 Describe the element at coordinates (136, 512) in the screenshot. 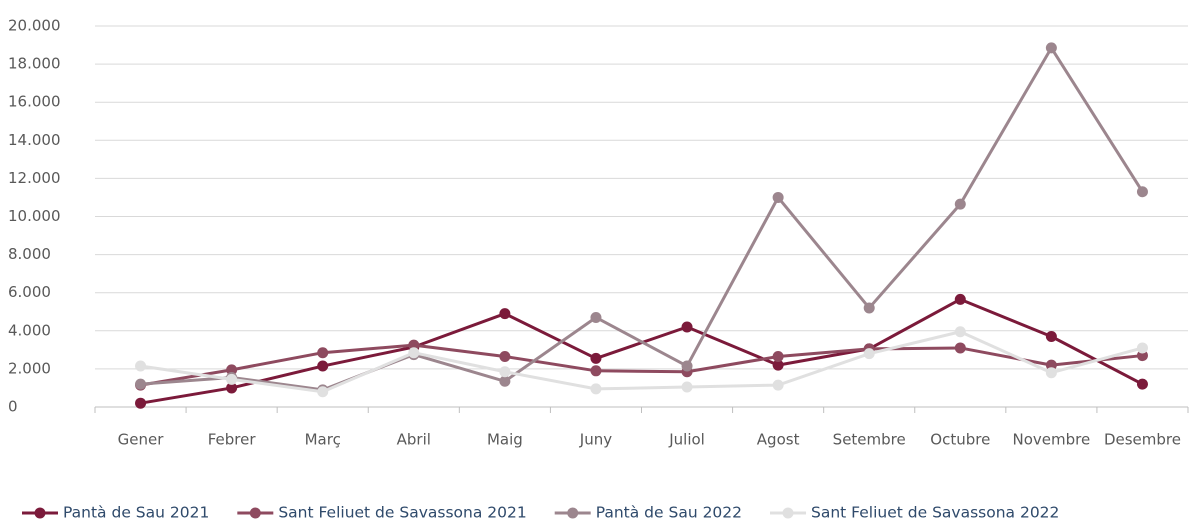

I see `legend-label: Pantà de Sau 2021` at that location.